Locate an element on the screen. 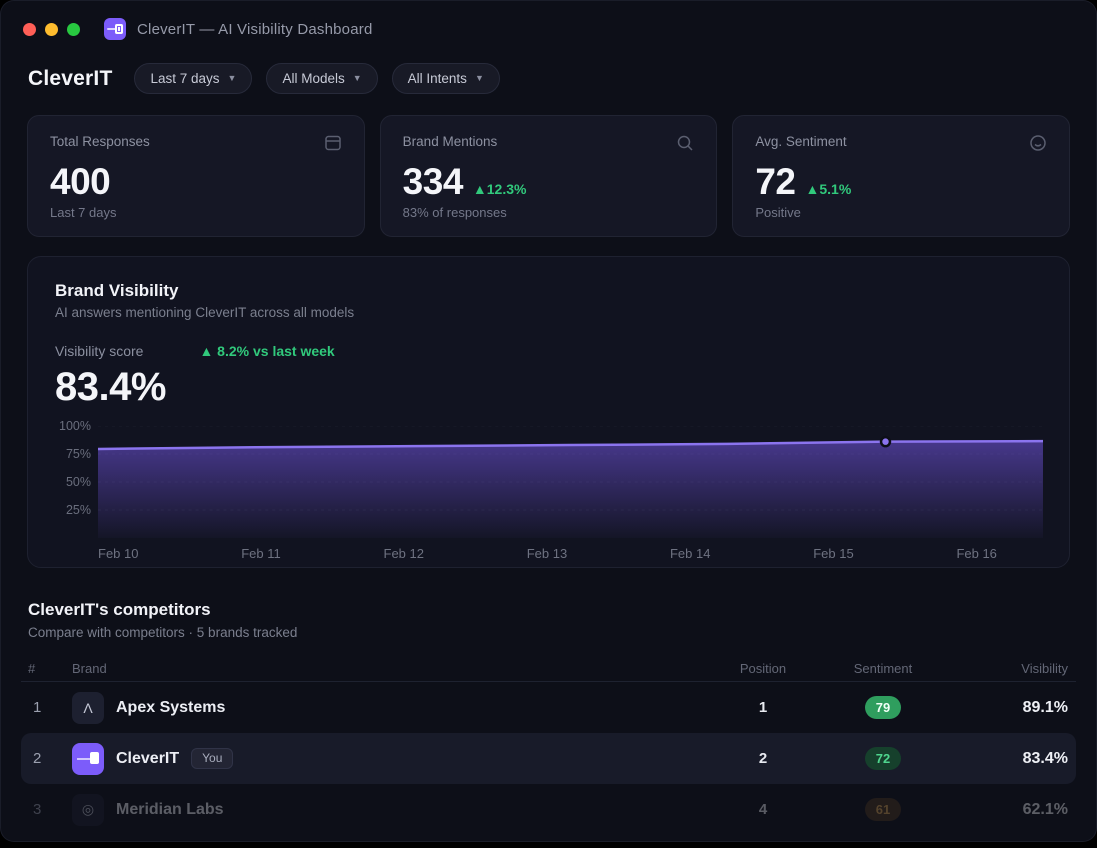  brand-avatar: Λ is located at coordinates (88, 707).